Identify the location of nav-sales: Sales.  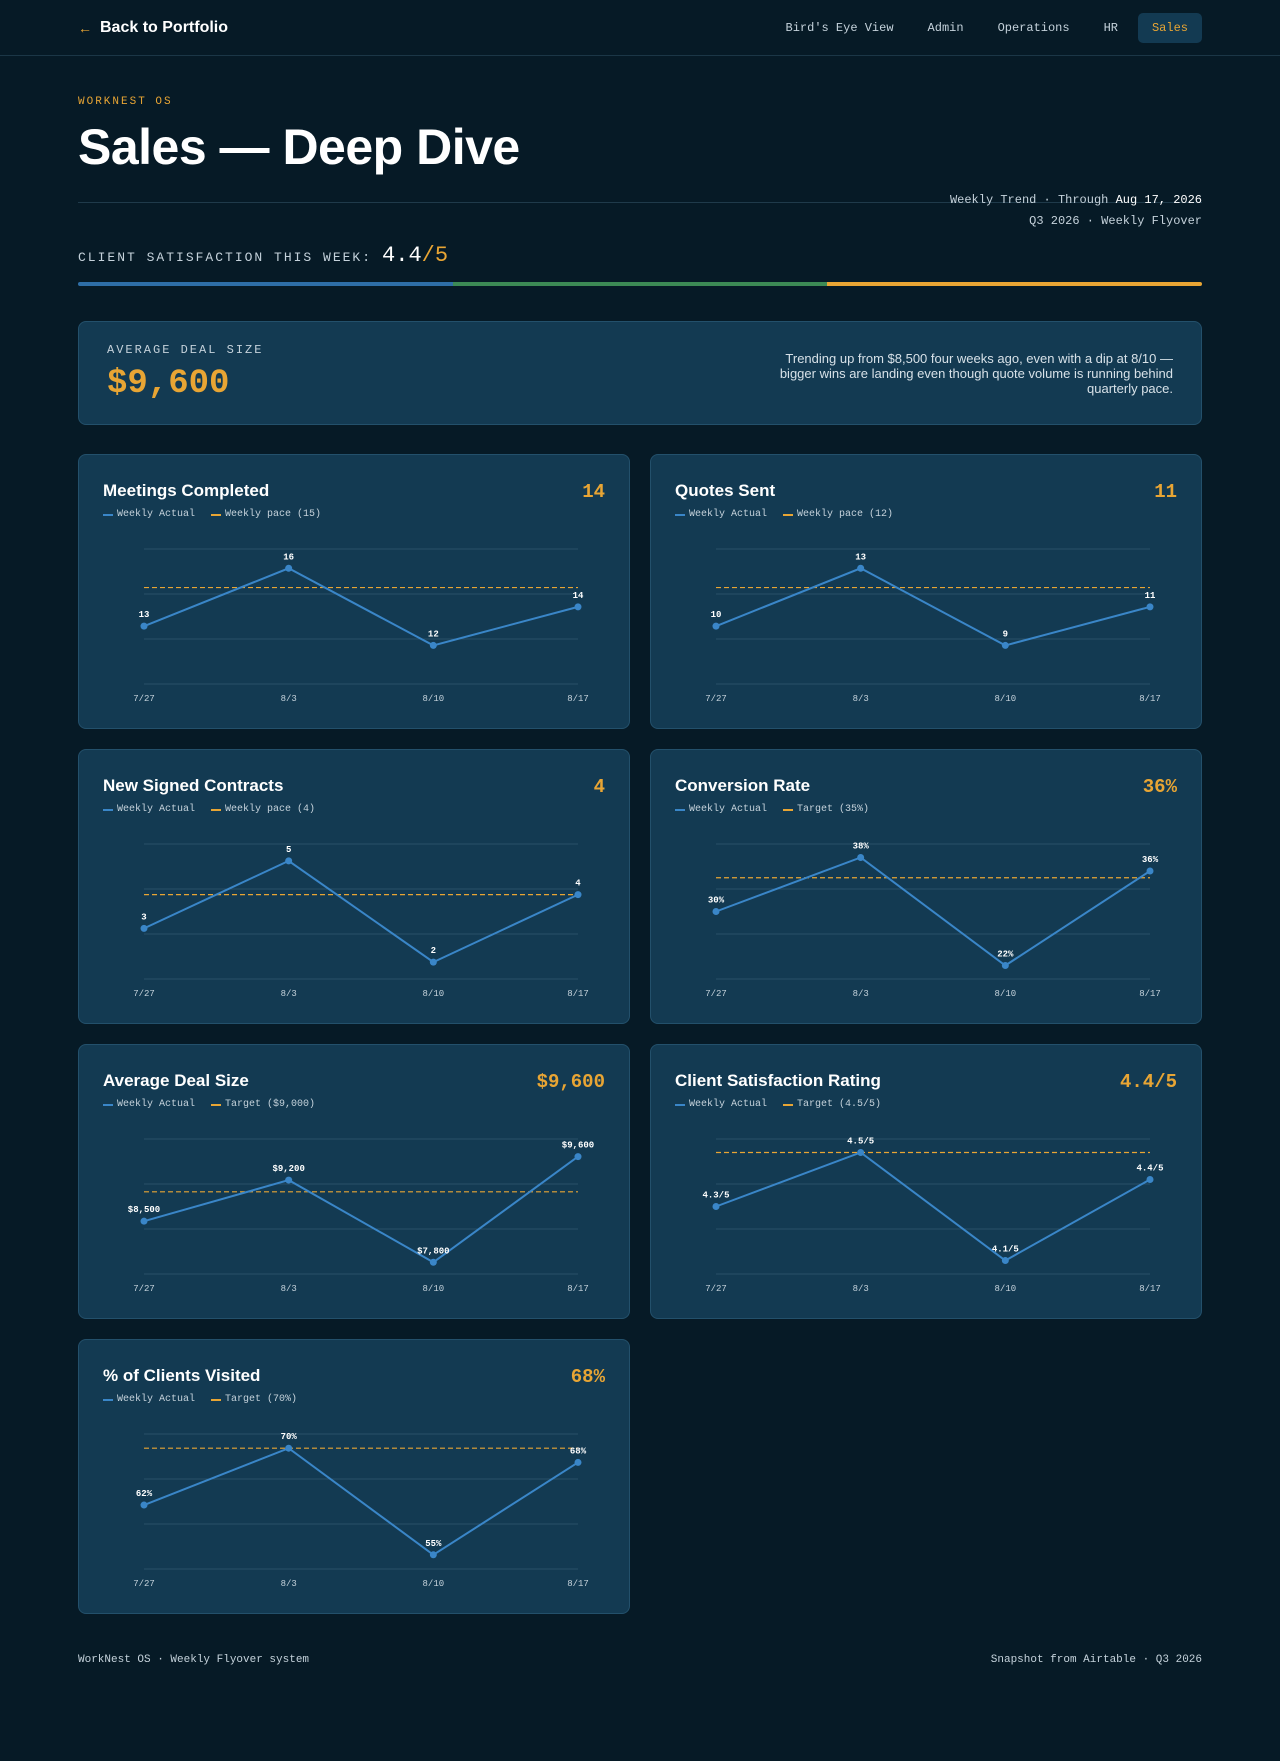
(1169, 27).